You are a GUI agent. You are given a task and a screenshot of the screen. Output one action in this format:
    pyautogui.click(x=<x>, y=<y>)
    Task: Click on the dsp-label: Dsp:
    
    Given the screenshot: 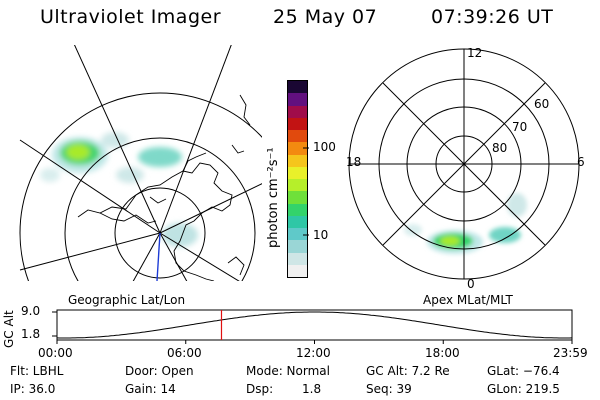 What is the action you would take?
    pyautogui.click(x=260, y=389)
    